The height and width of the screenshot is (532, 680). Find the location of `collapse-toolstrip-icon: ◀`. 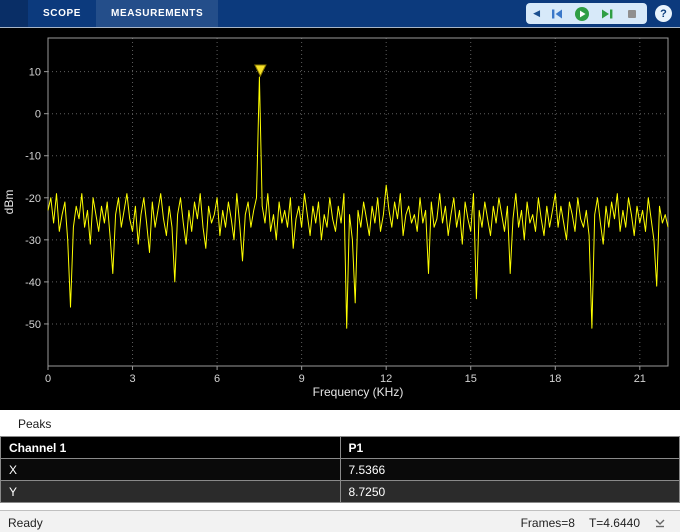

collapse-toolstrip-icon: ◀ is located at coordinates (536, 13).